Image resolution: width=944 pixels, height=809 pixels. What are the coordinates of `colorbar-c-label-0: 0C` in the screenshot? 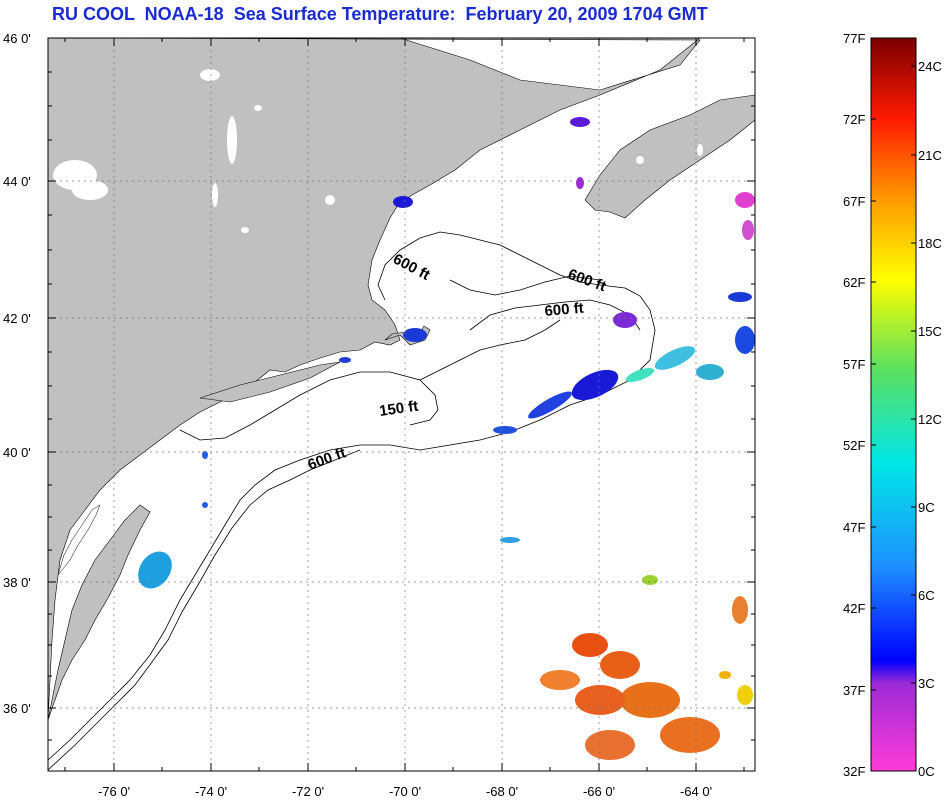 It's located at (926, 771).